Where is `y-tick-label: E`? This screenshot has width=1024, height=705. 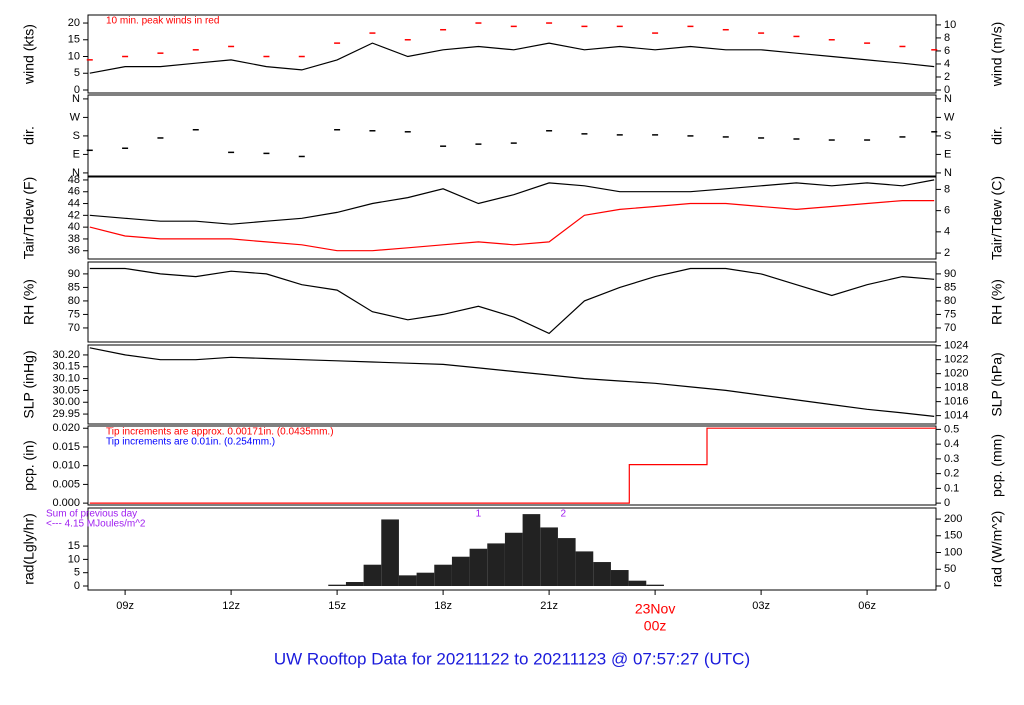
y-tick-label: E is located at coordinates (76, 154).